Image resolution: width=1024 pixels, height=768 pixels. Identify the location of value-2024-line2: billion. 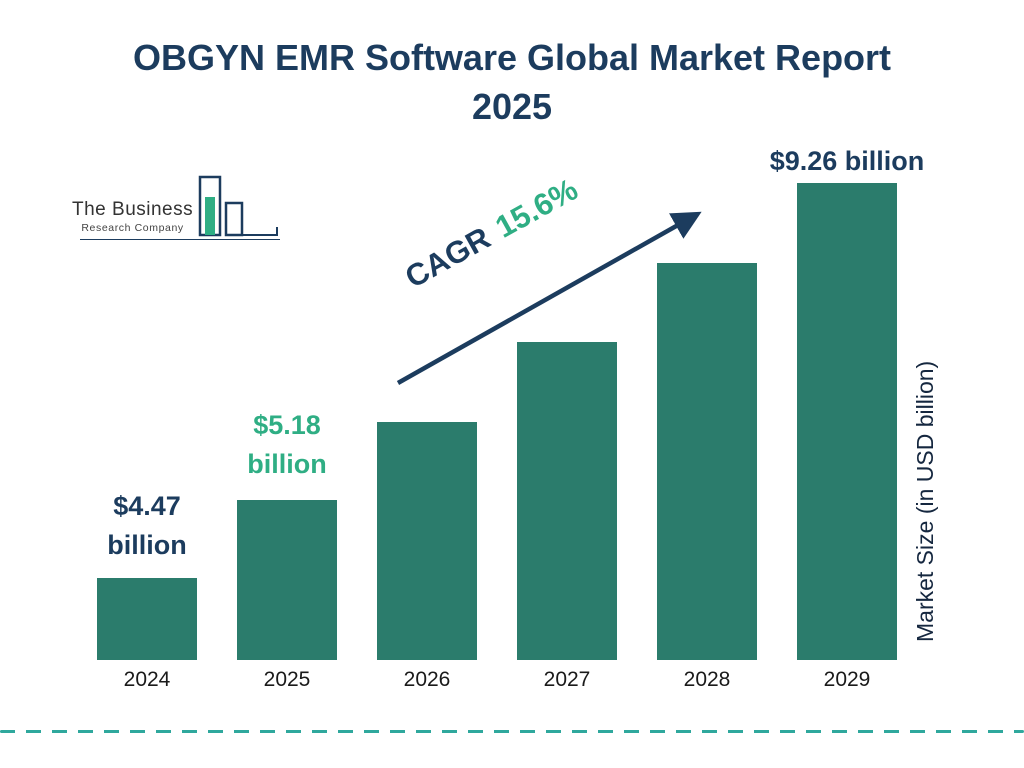
(147, 545).